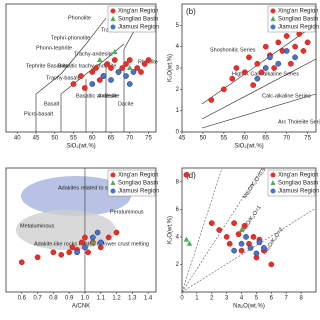  I want to click on y-tick-label: 4, so click(178, 237).